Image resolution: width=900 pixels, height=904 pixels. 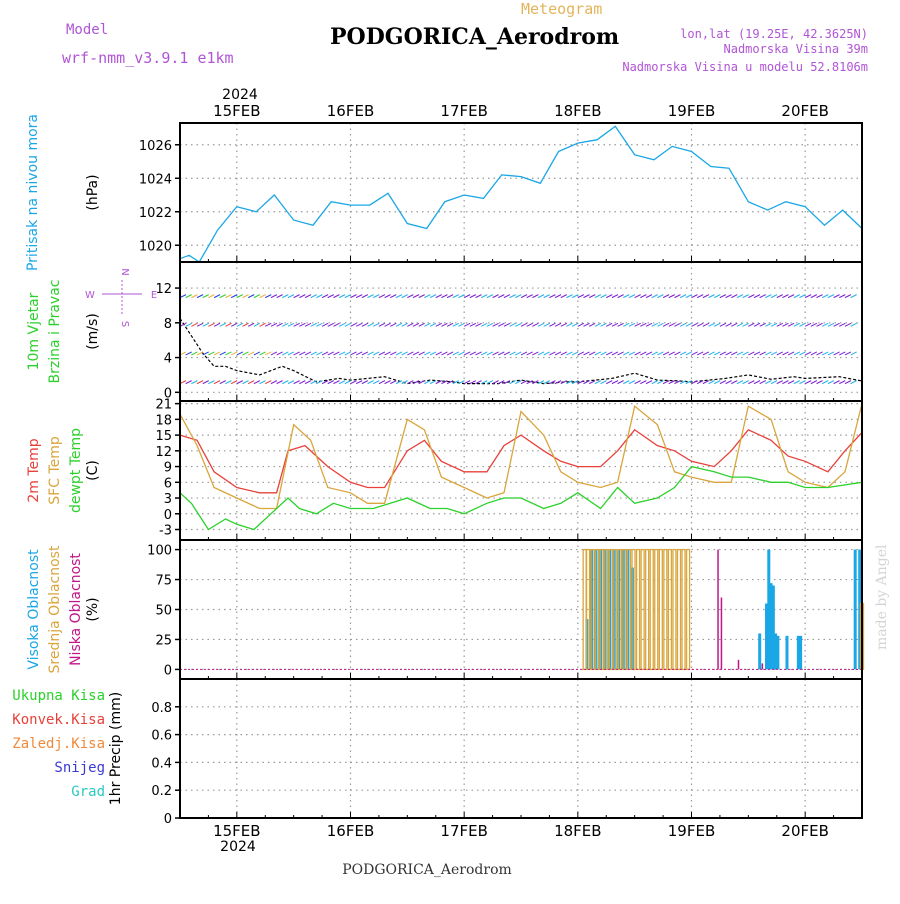 I want to click on model-name: wrf-nmm_v3.9.1 e1km, so click(x=148, y=58).